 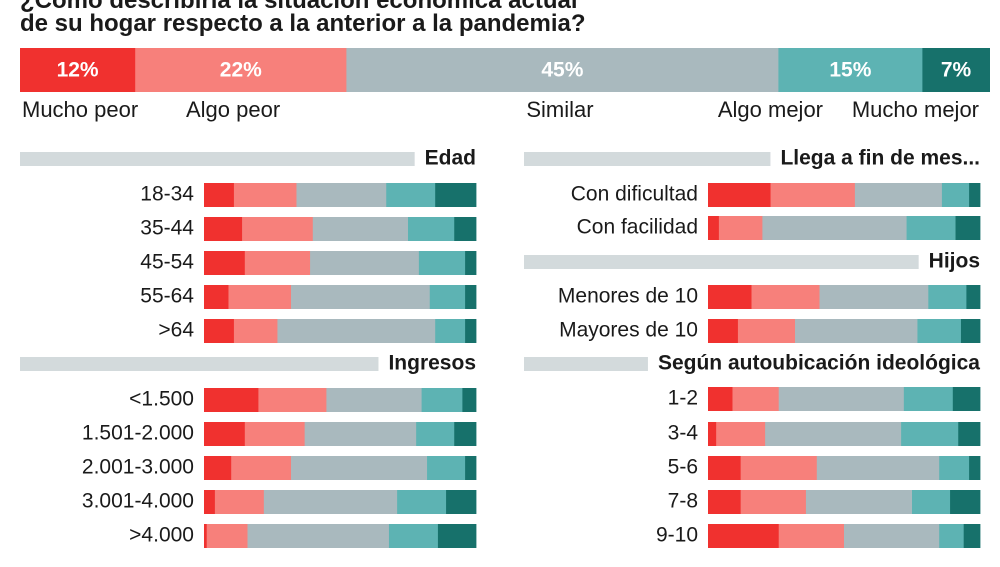 What do you see at coordinates (241, 70) in the screenshot?
I see `overall-value-label-algo-peor: 22%` at bounding box center [241, 70].